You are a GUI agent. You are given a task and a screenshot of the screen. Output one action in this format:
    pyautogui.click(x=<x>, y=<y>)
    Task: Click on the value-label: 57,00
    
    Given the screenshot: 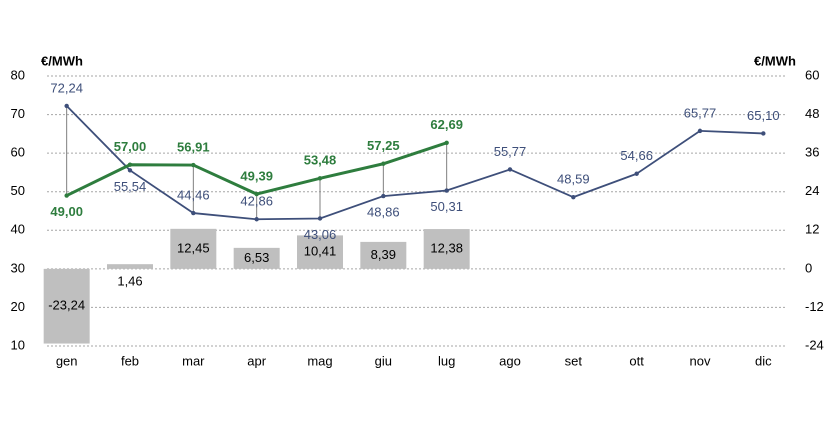 What is the action you would take?
    pyautogui.click(x=130, y=146)
    